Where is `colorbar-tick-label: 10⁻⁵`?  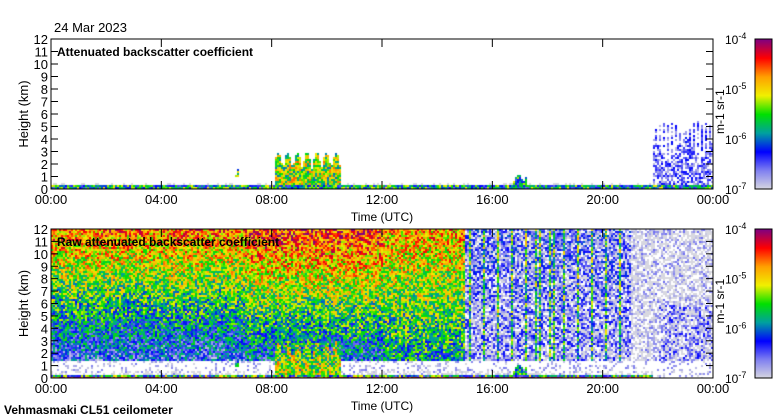
colorbar-tick-label: 10⁻⁵ is located at coordinates (735, 89).